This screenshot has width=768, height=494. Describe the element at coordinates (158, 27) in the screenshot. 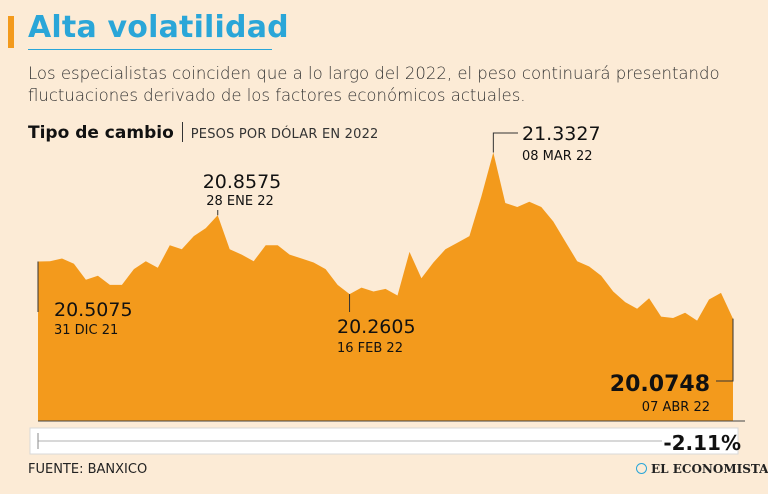

I see `page-title: Alta volatilidad` at that location.